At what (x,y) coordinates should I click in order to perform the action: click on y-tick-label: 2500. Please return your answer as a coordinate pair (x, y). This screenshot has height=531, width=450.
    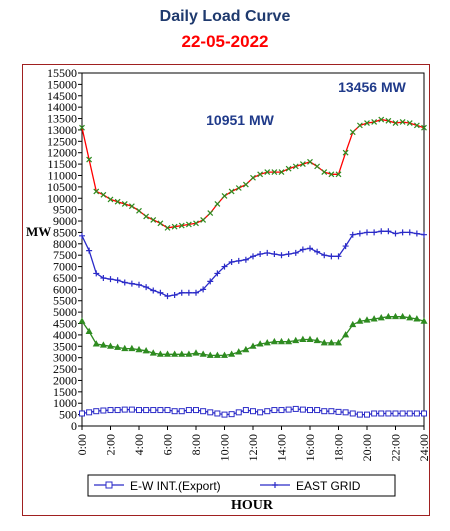
    Looking at the image, I should click on (65, 369).